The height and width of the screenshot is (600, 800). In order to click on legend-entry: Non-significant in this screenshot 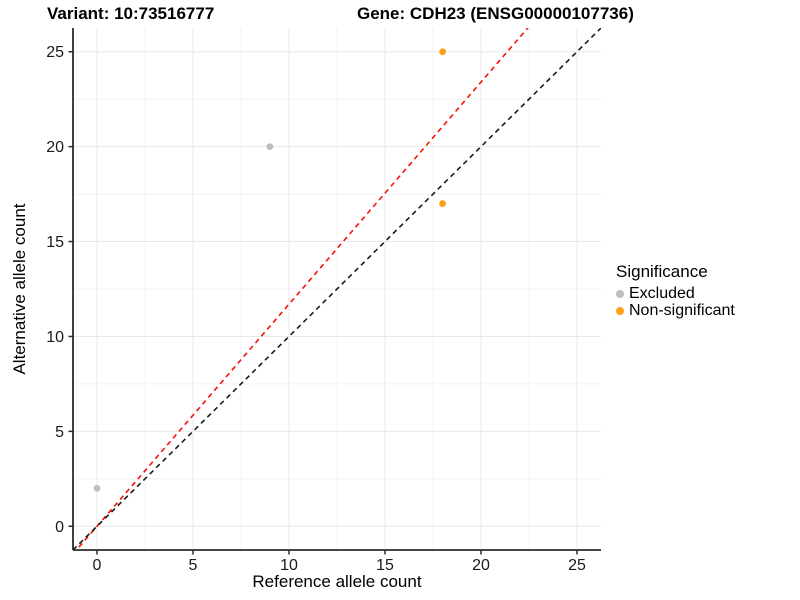, I will do `click(675, 310)`.